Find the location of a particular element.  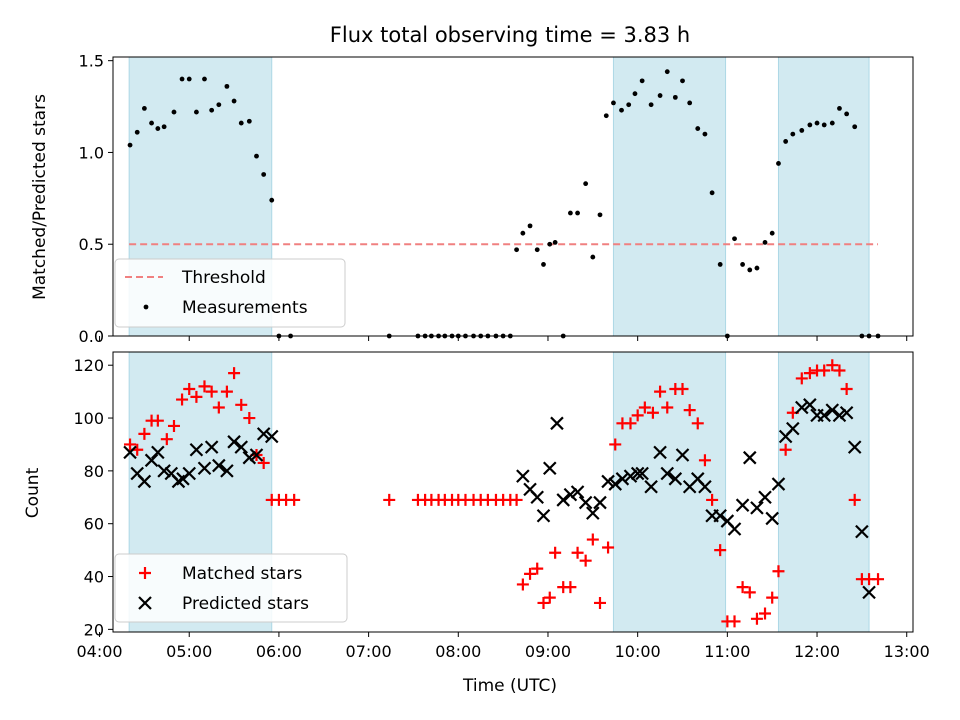

x-tick-label: 13:00 is located at coordinates (907, 651).